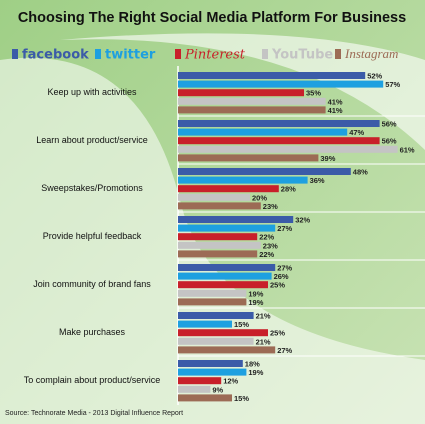  I want to click on category-label: To complain about product/service, so click(92, 380).